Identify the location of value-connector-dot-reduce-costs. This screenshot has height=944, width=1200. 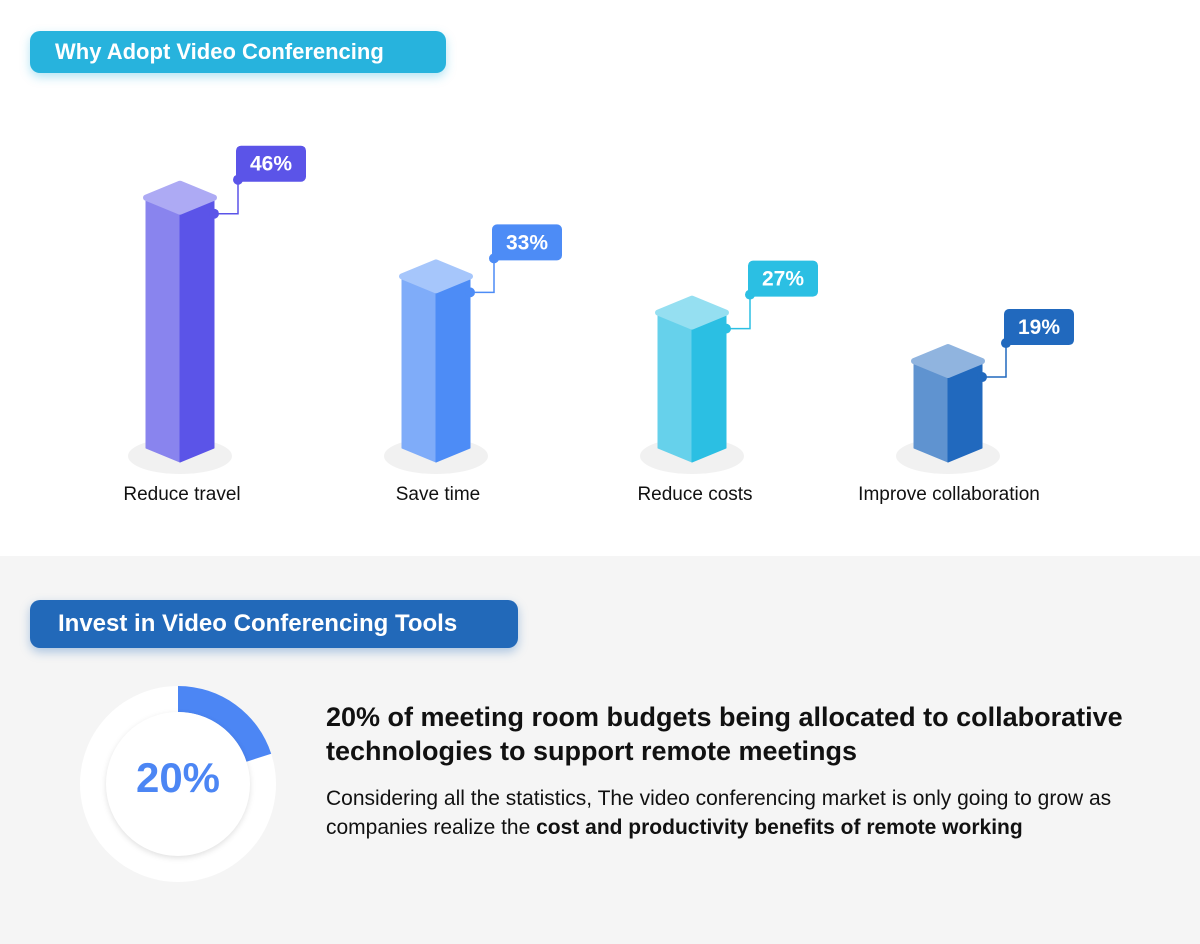
(726, 328).